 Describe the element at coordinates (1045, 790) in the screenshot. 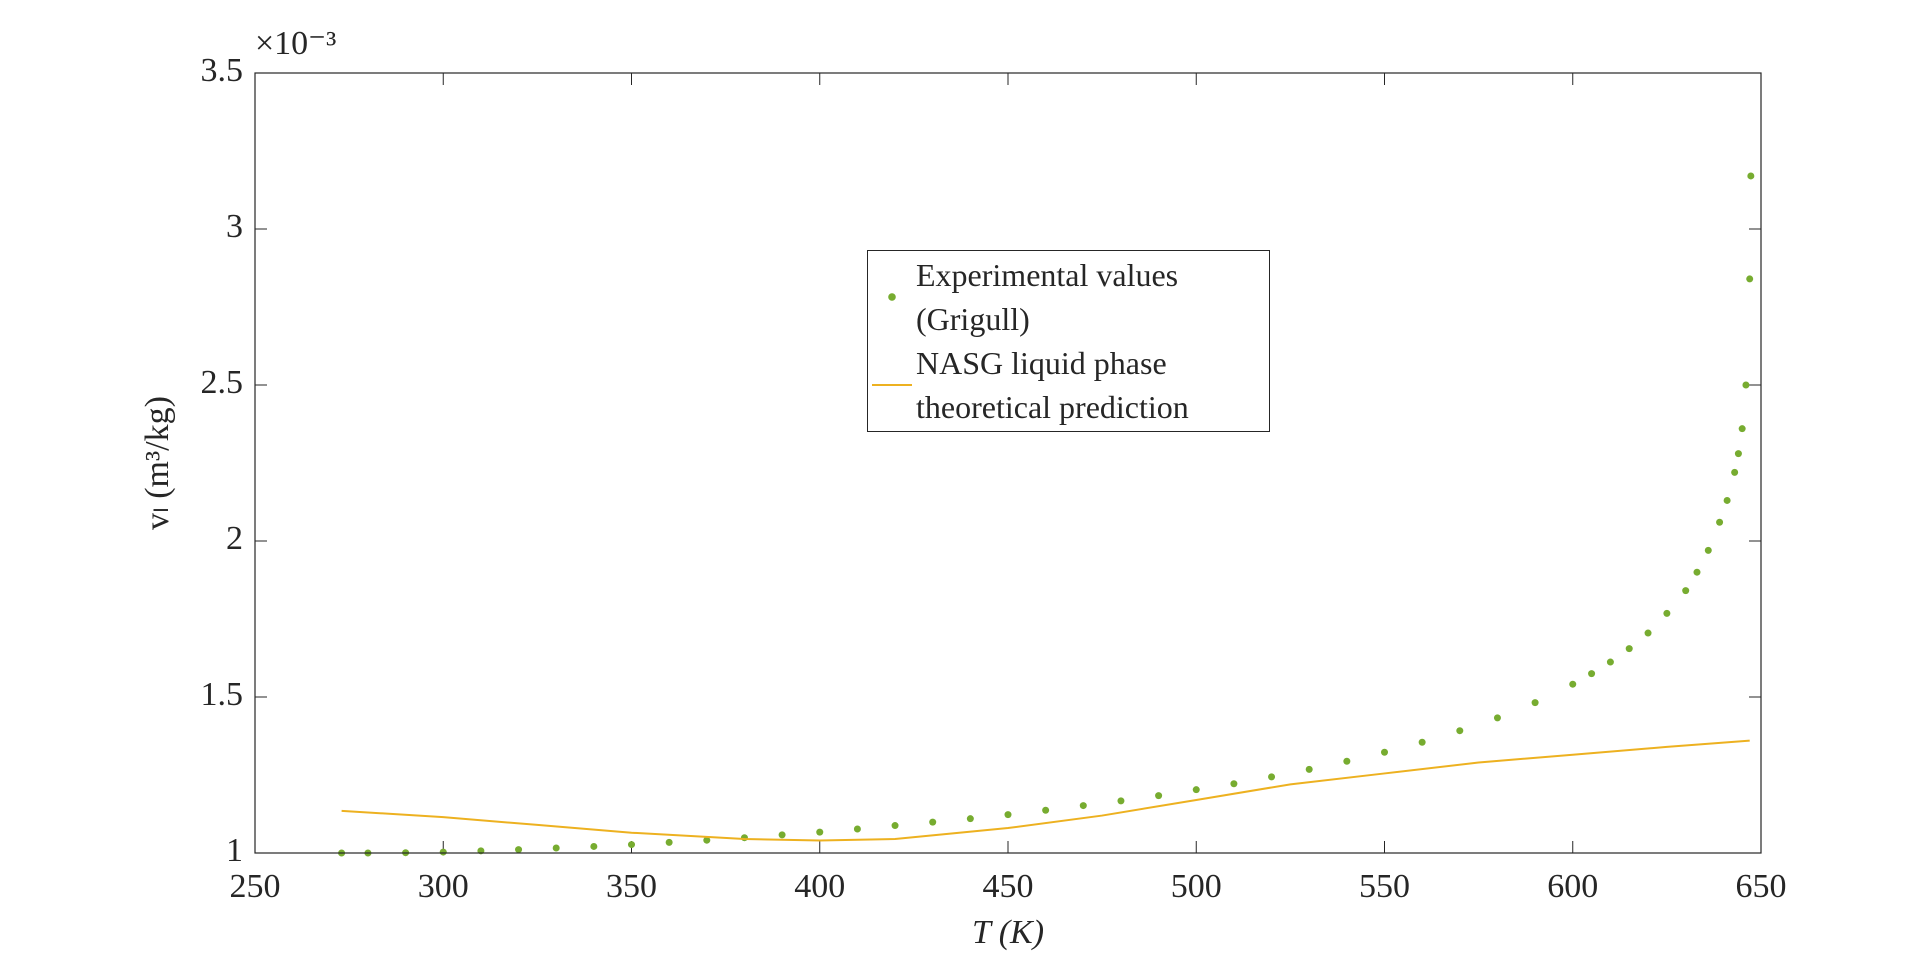

I see `line` at that location.